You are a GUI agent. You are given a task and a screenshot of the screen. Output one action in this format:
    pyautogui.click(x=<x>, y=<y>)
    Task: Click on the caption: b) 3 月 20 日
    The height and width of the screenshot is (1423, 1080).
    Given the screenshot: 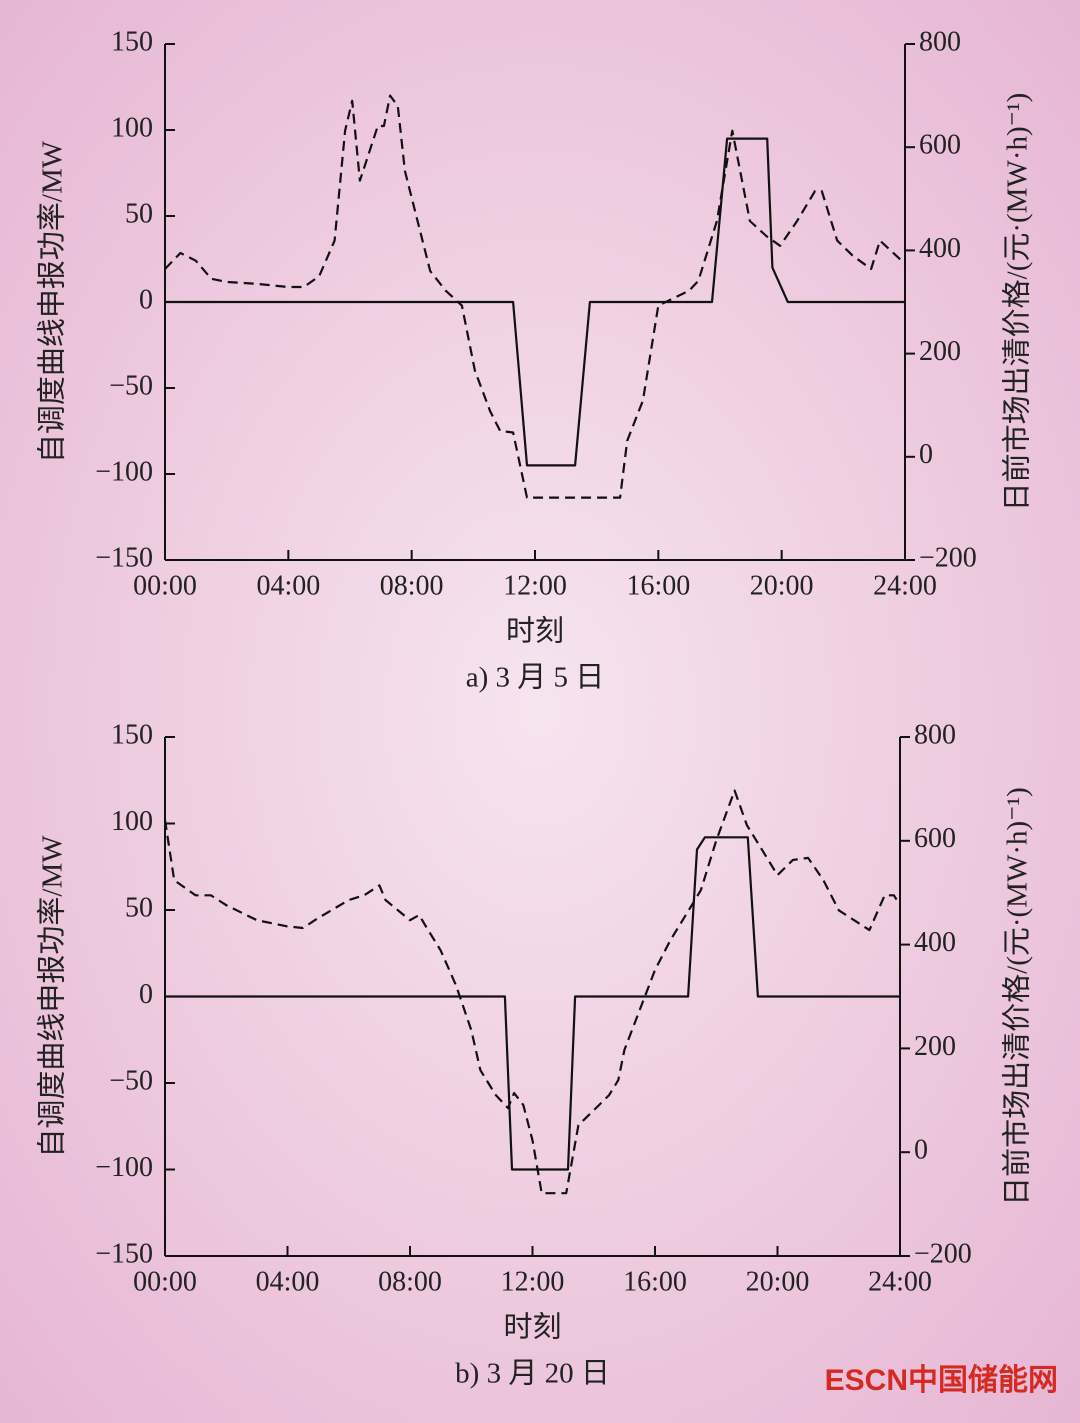 What is the action you would take?
    pyautogui.click(x=532, y=1374)
    